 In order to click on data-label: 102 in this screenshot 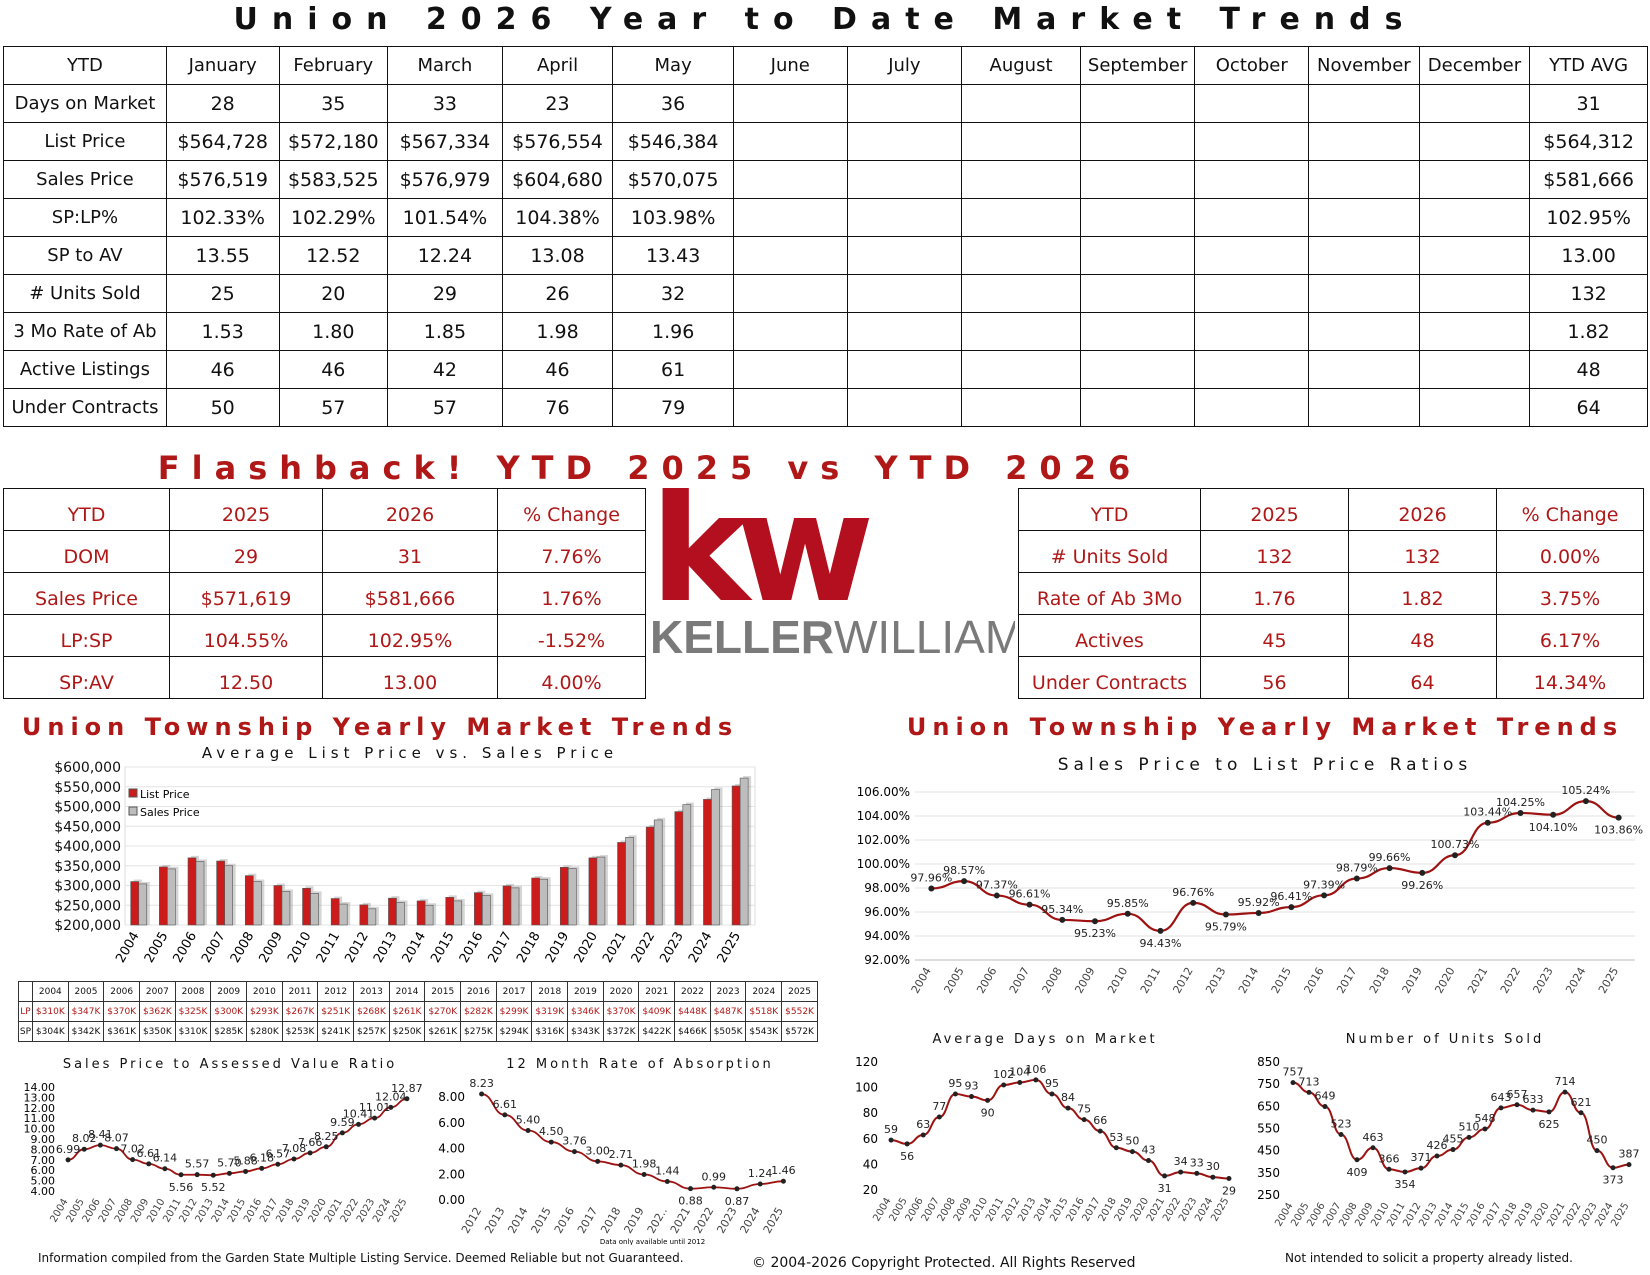, I will do `click(1003, 1074)`.